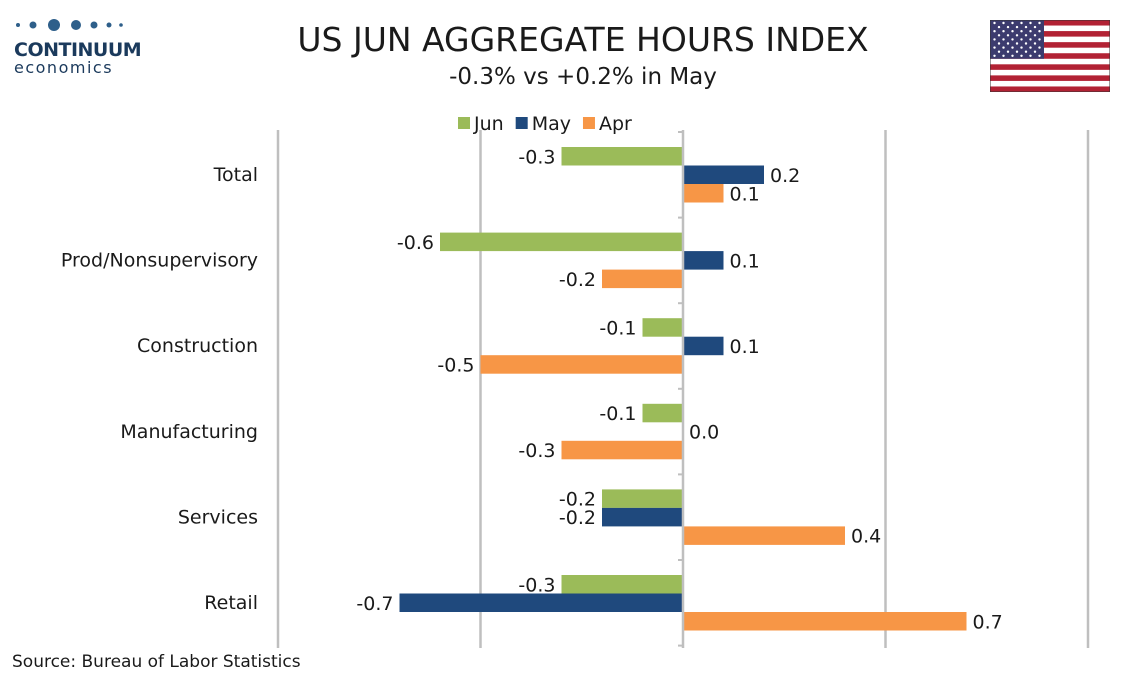 The height and width of the screenshot is (680, 1134). I want to click on page-title: US JUN AGGREGATE HOURS INDEX, so click(583, 39).